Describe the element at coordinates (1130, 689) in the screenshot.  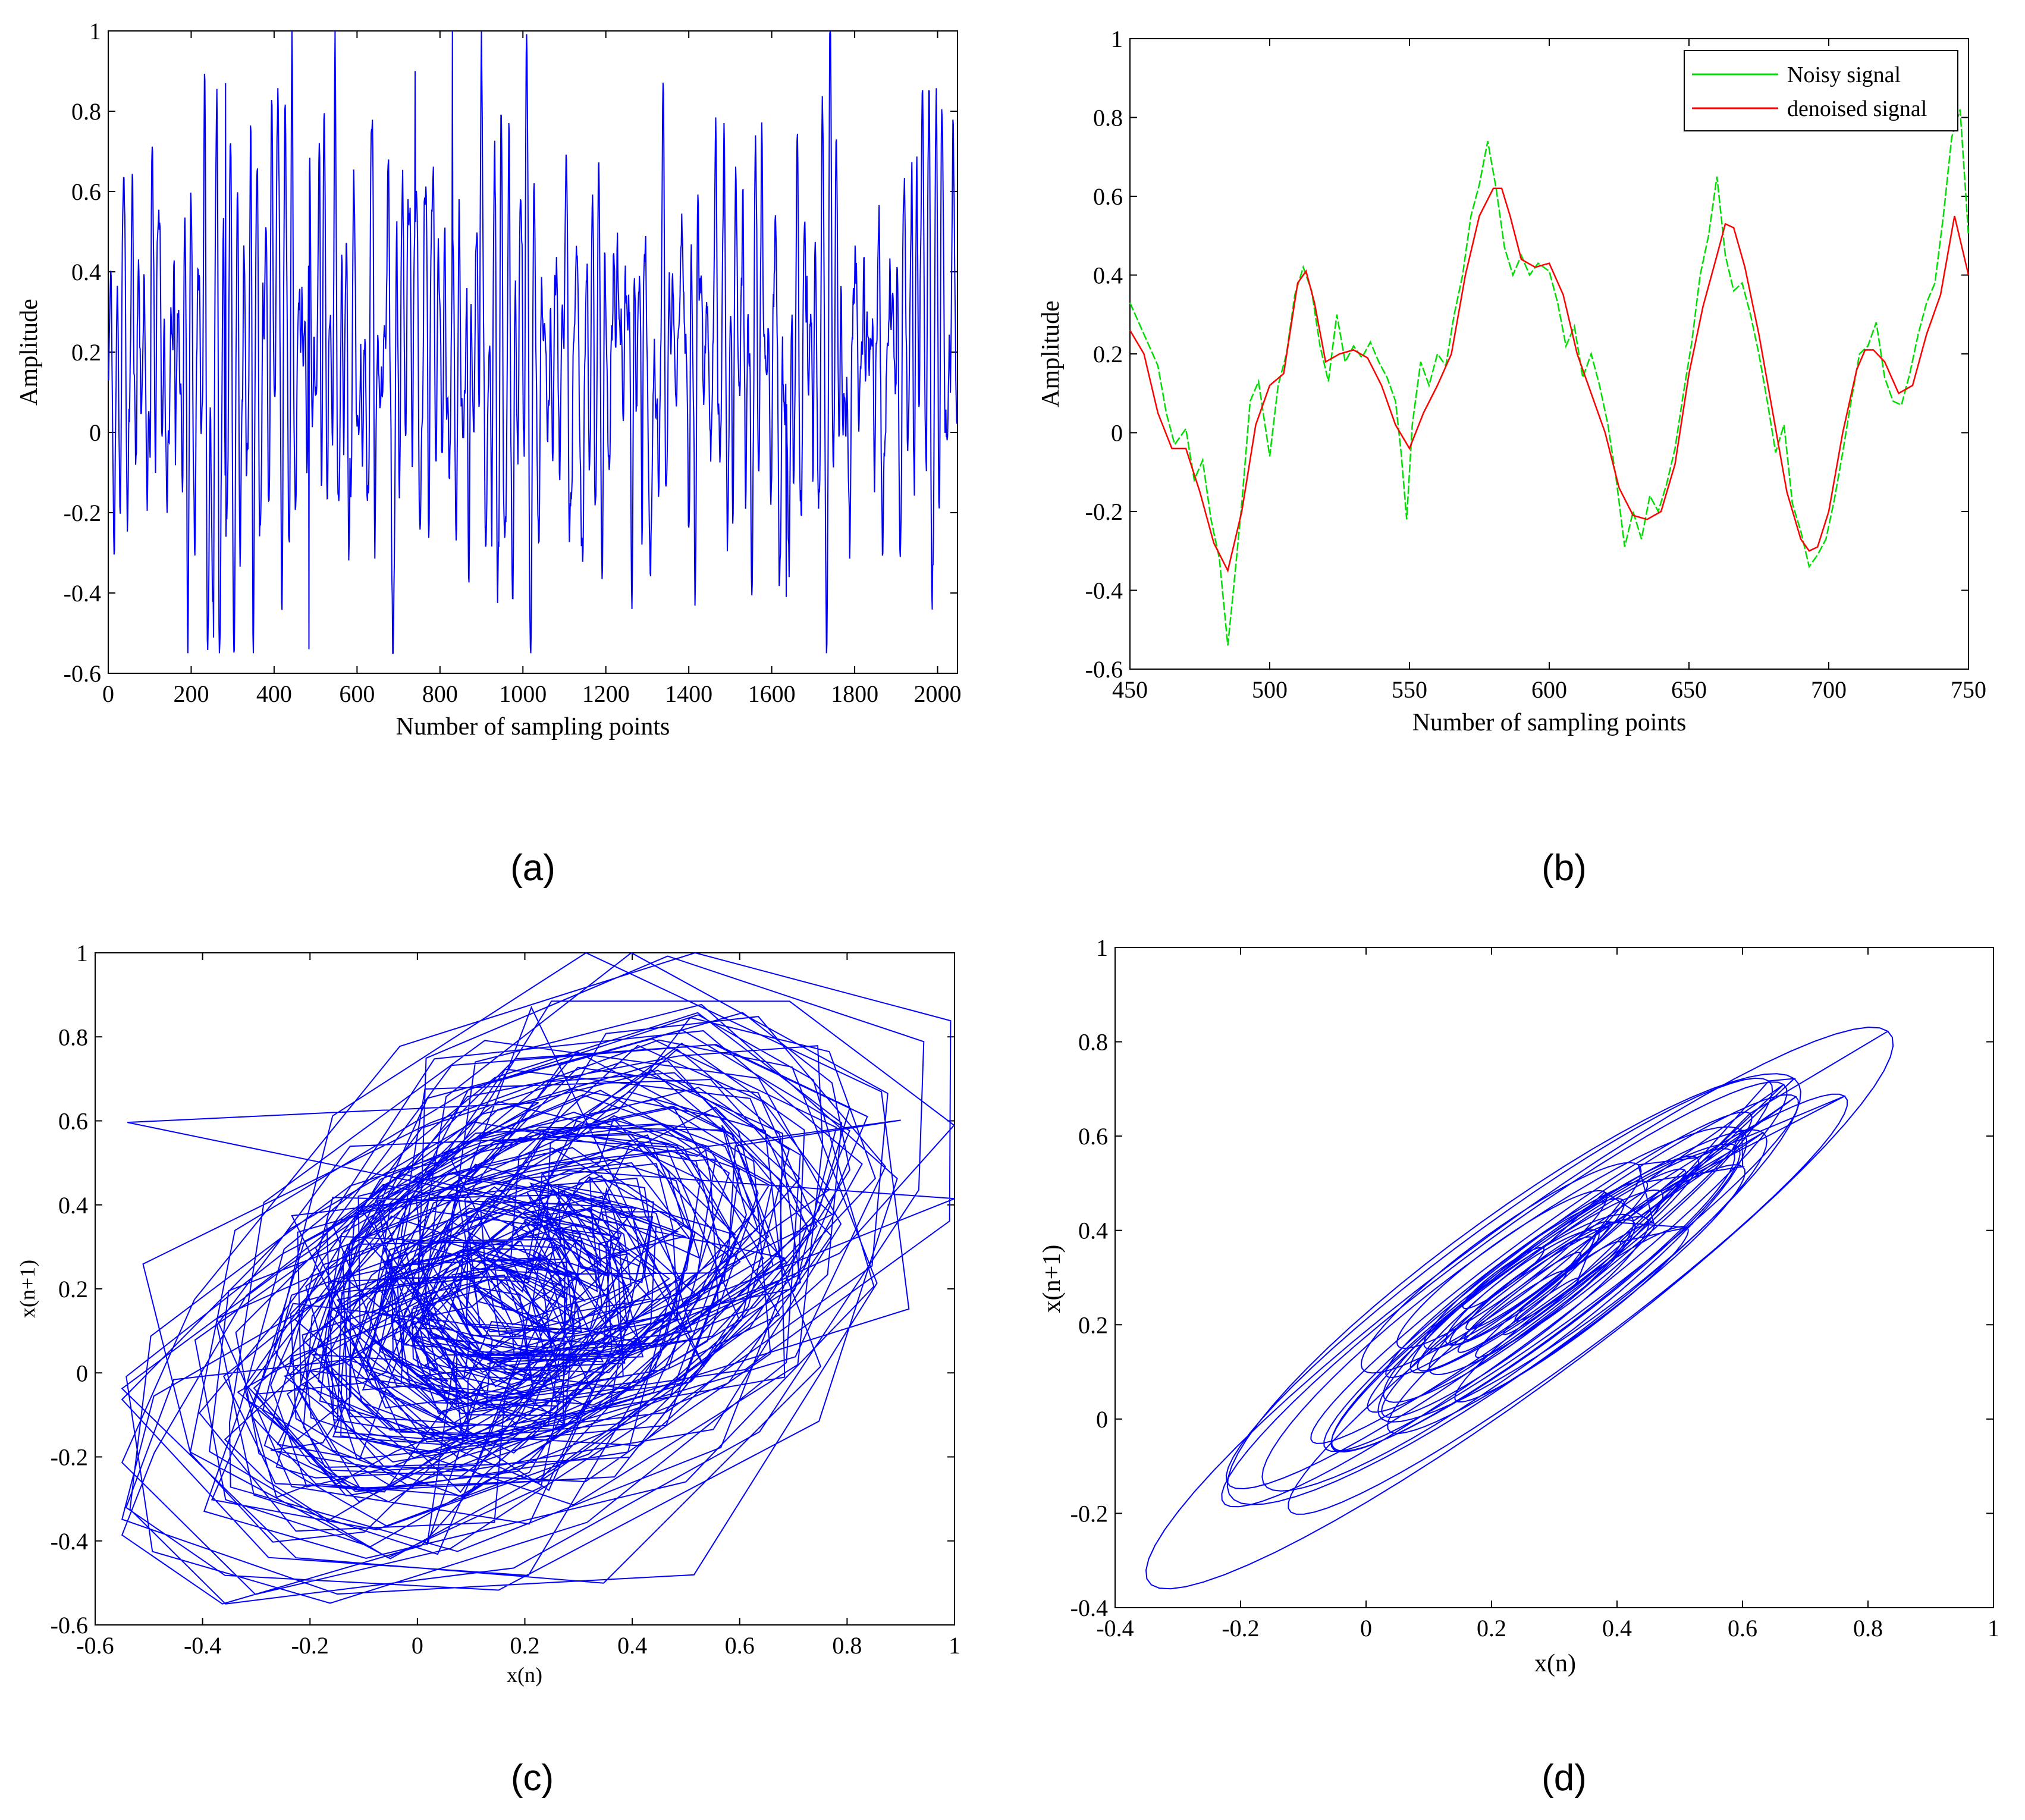
I see `x-tick-label: 450` at that location.